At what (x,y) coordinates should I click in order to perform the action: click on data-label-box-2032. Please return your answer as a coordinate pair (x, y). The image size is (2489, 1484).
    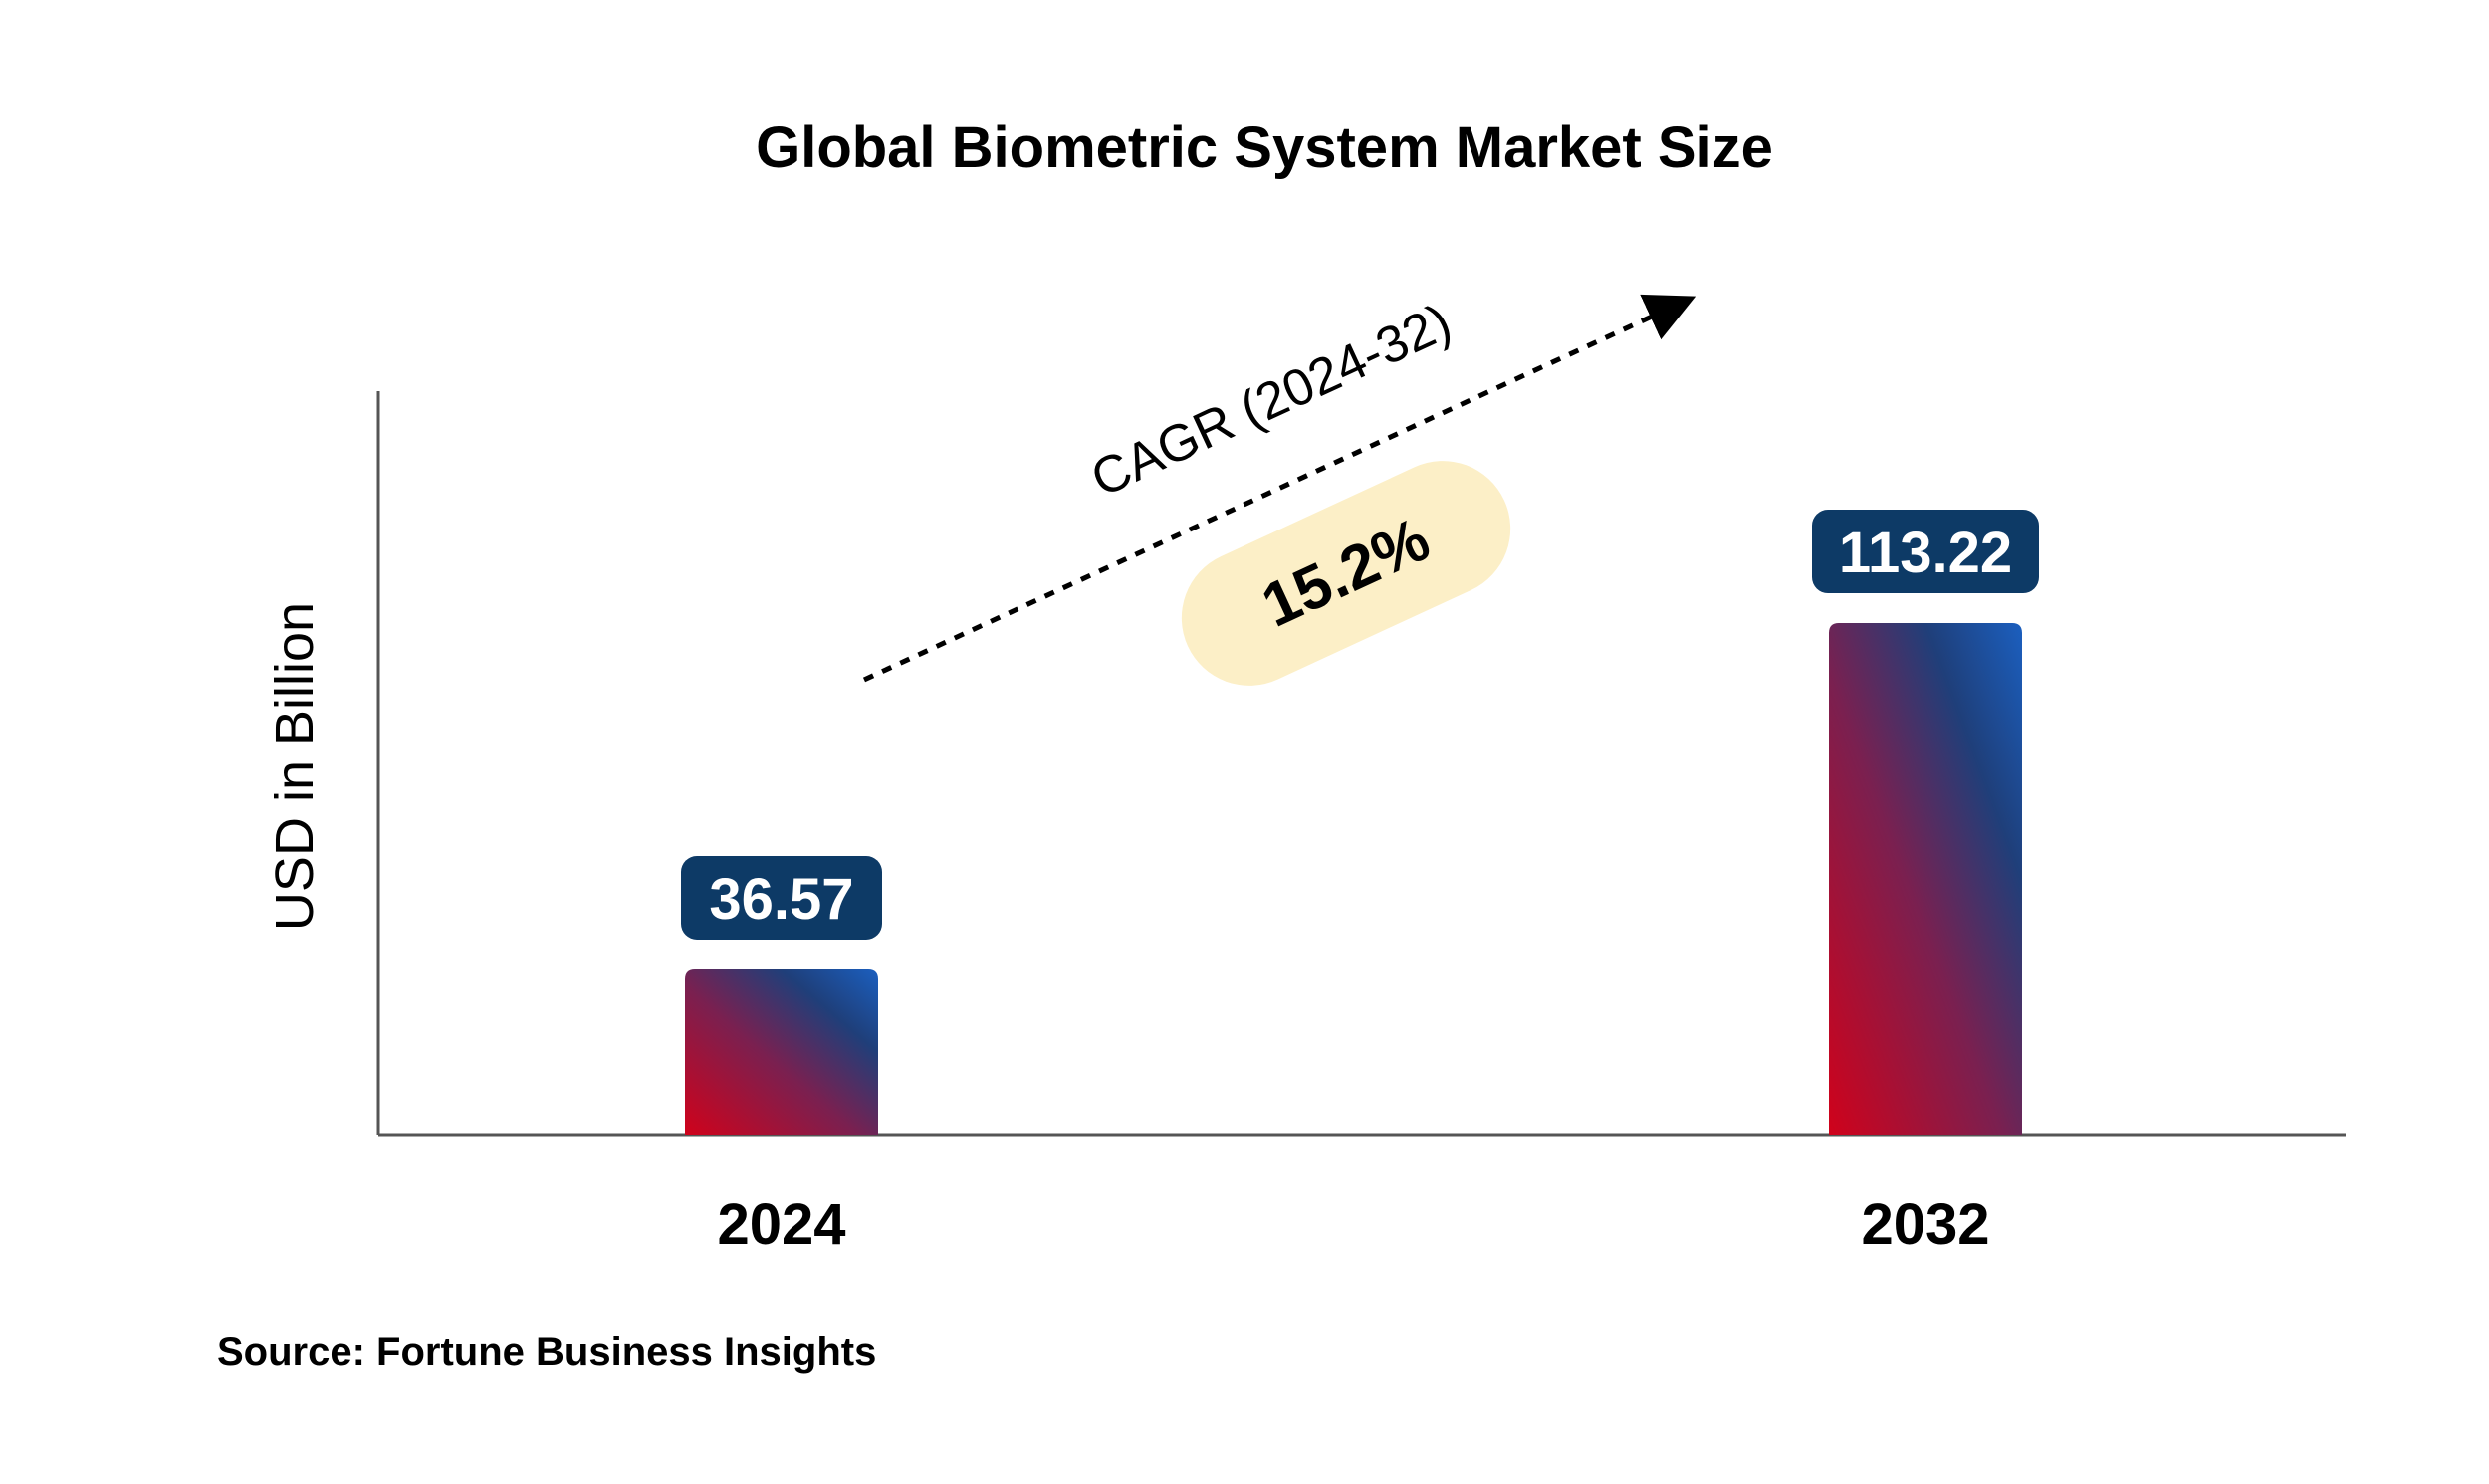
    Looking at the image, I should click on (1925, 552).